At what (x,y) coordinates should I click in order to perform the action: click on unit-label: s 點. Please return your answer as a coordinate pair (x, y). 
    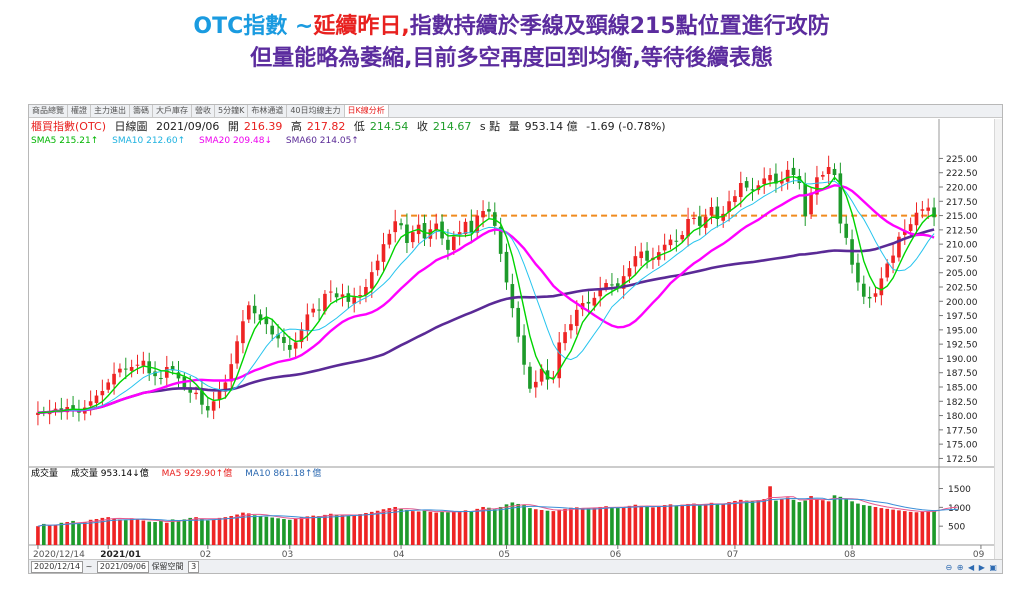
    Looking at the image, I should click on (490, 126).